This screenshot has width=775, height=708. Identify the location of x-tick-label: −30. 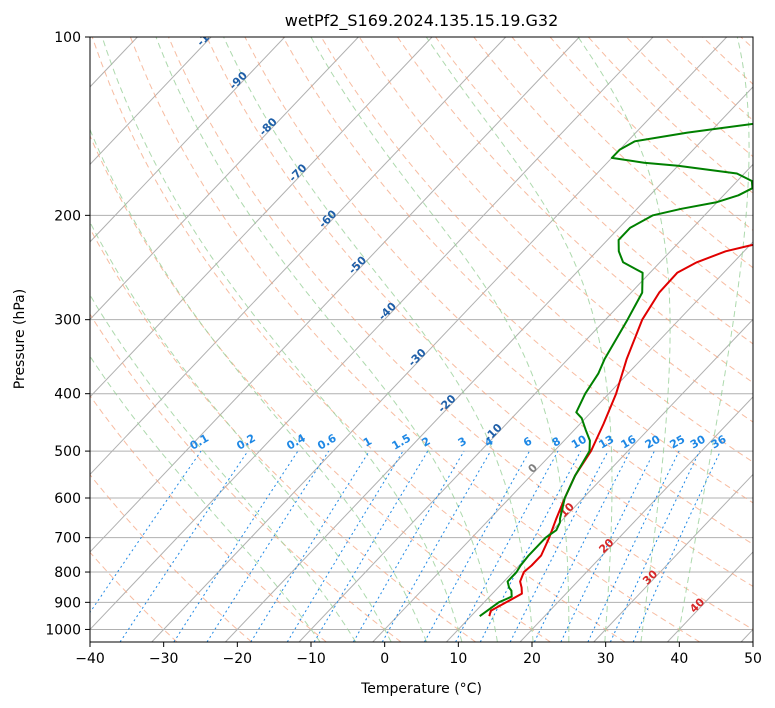
(164, 659).